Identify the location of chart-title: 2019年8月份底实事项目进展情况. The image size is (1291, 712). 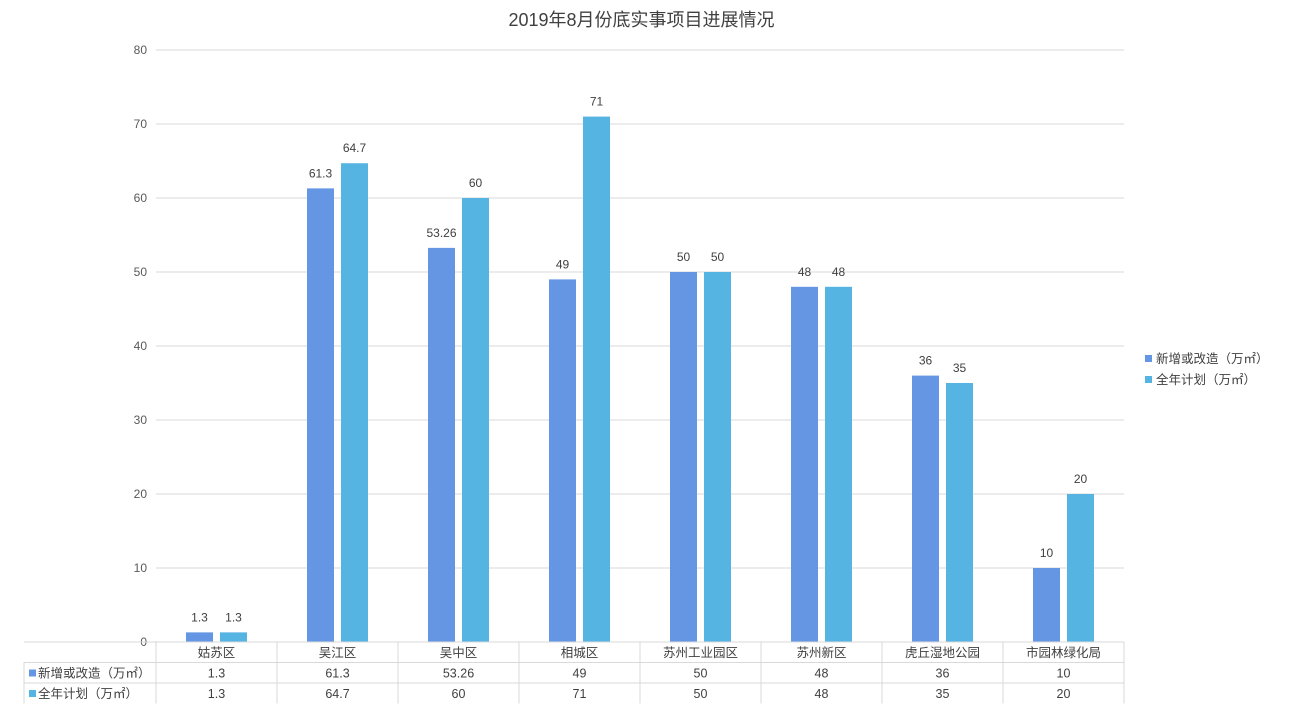
(641, 20).